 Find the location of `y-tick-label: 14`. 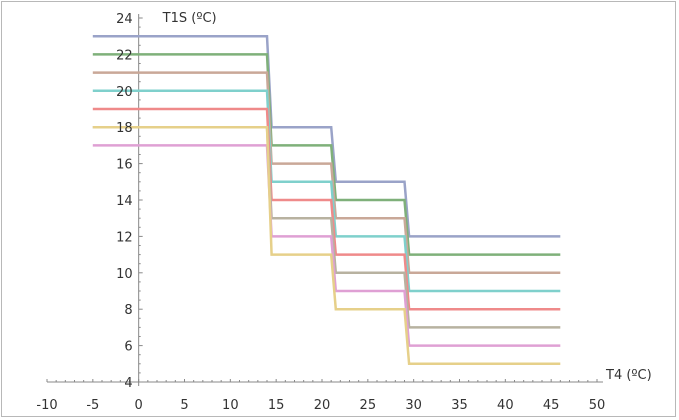

y-tick-label: 14 is located at coordinates (124, 201).